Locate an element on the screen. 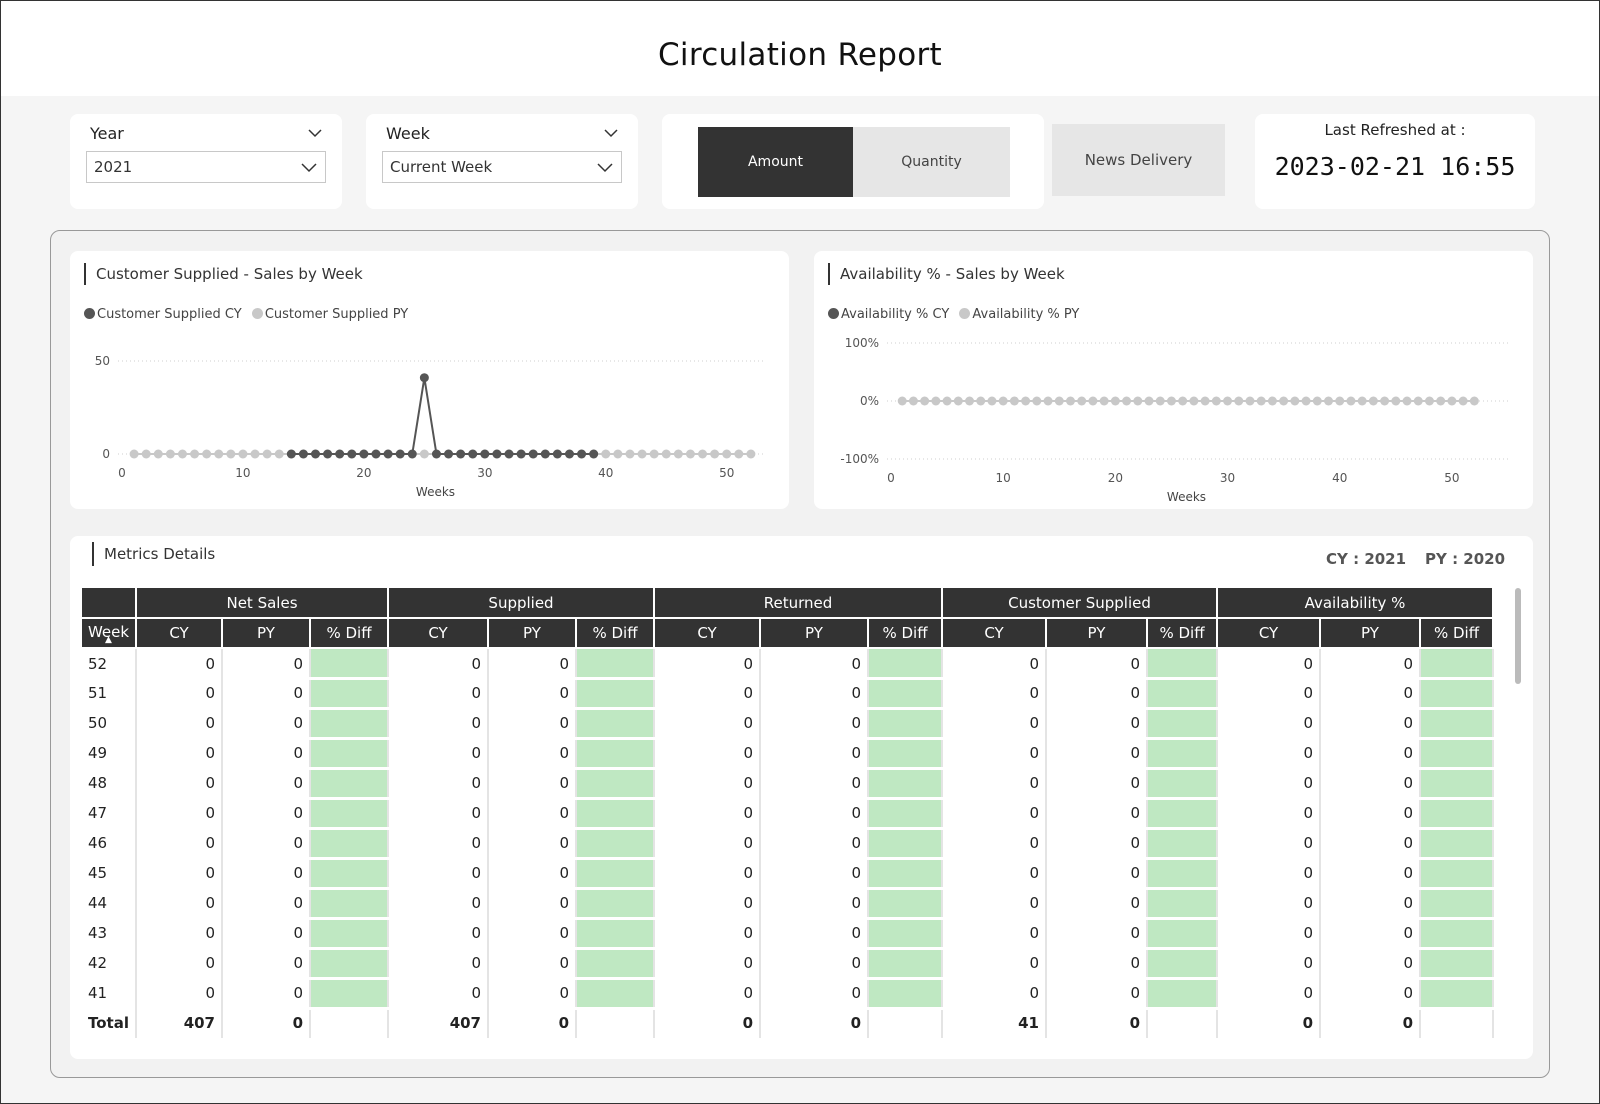 The image size is (1600, 1104). week-column-header: Week ▲ is located at coordinates (109, 633).